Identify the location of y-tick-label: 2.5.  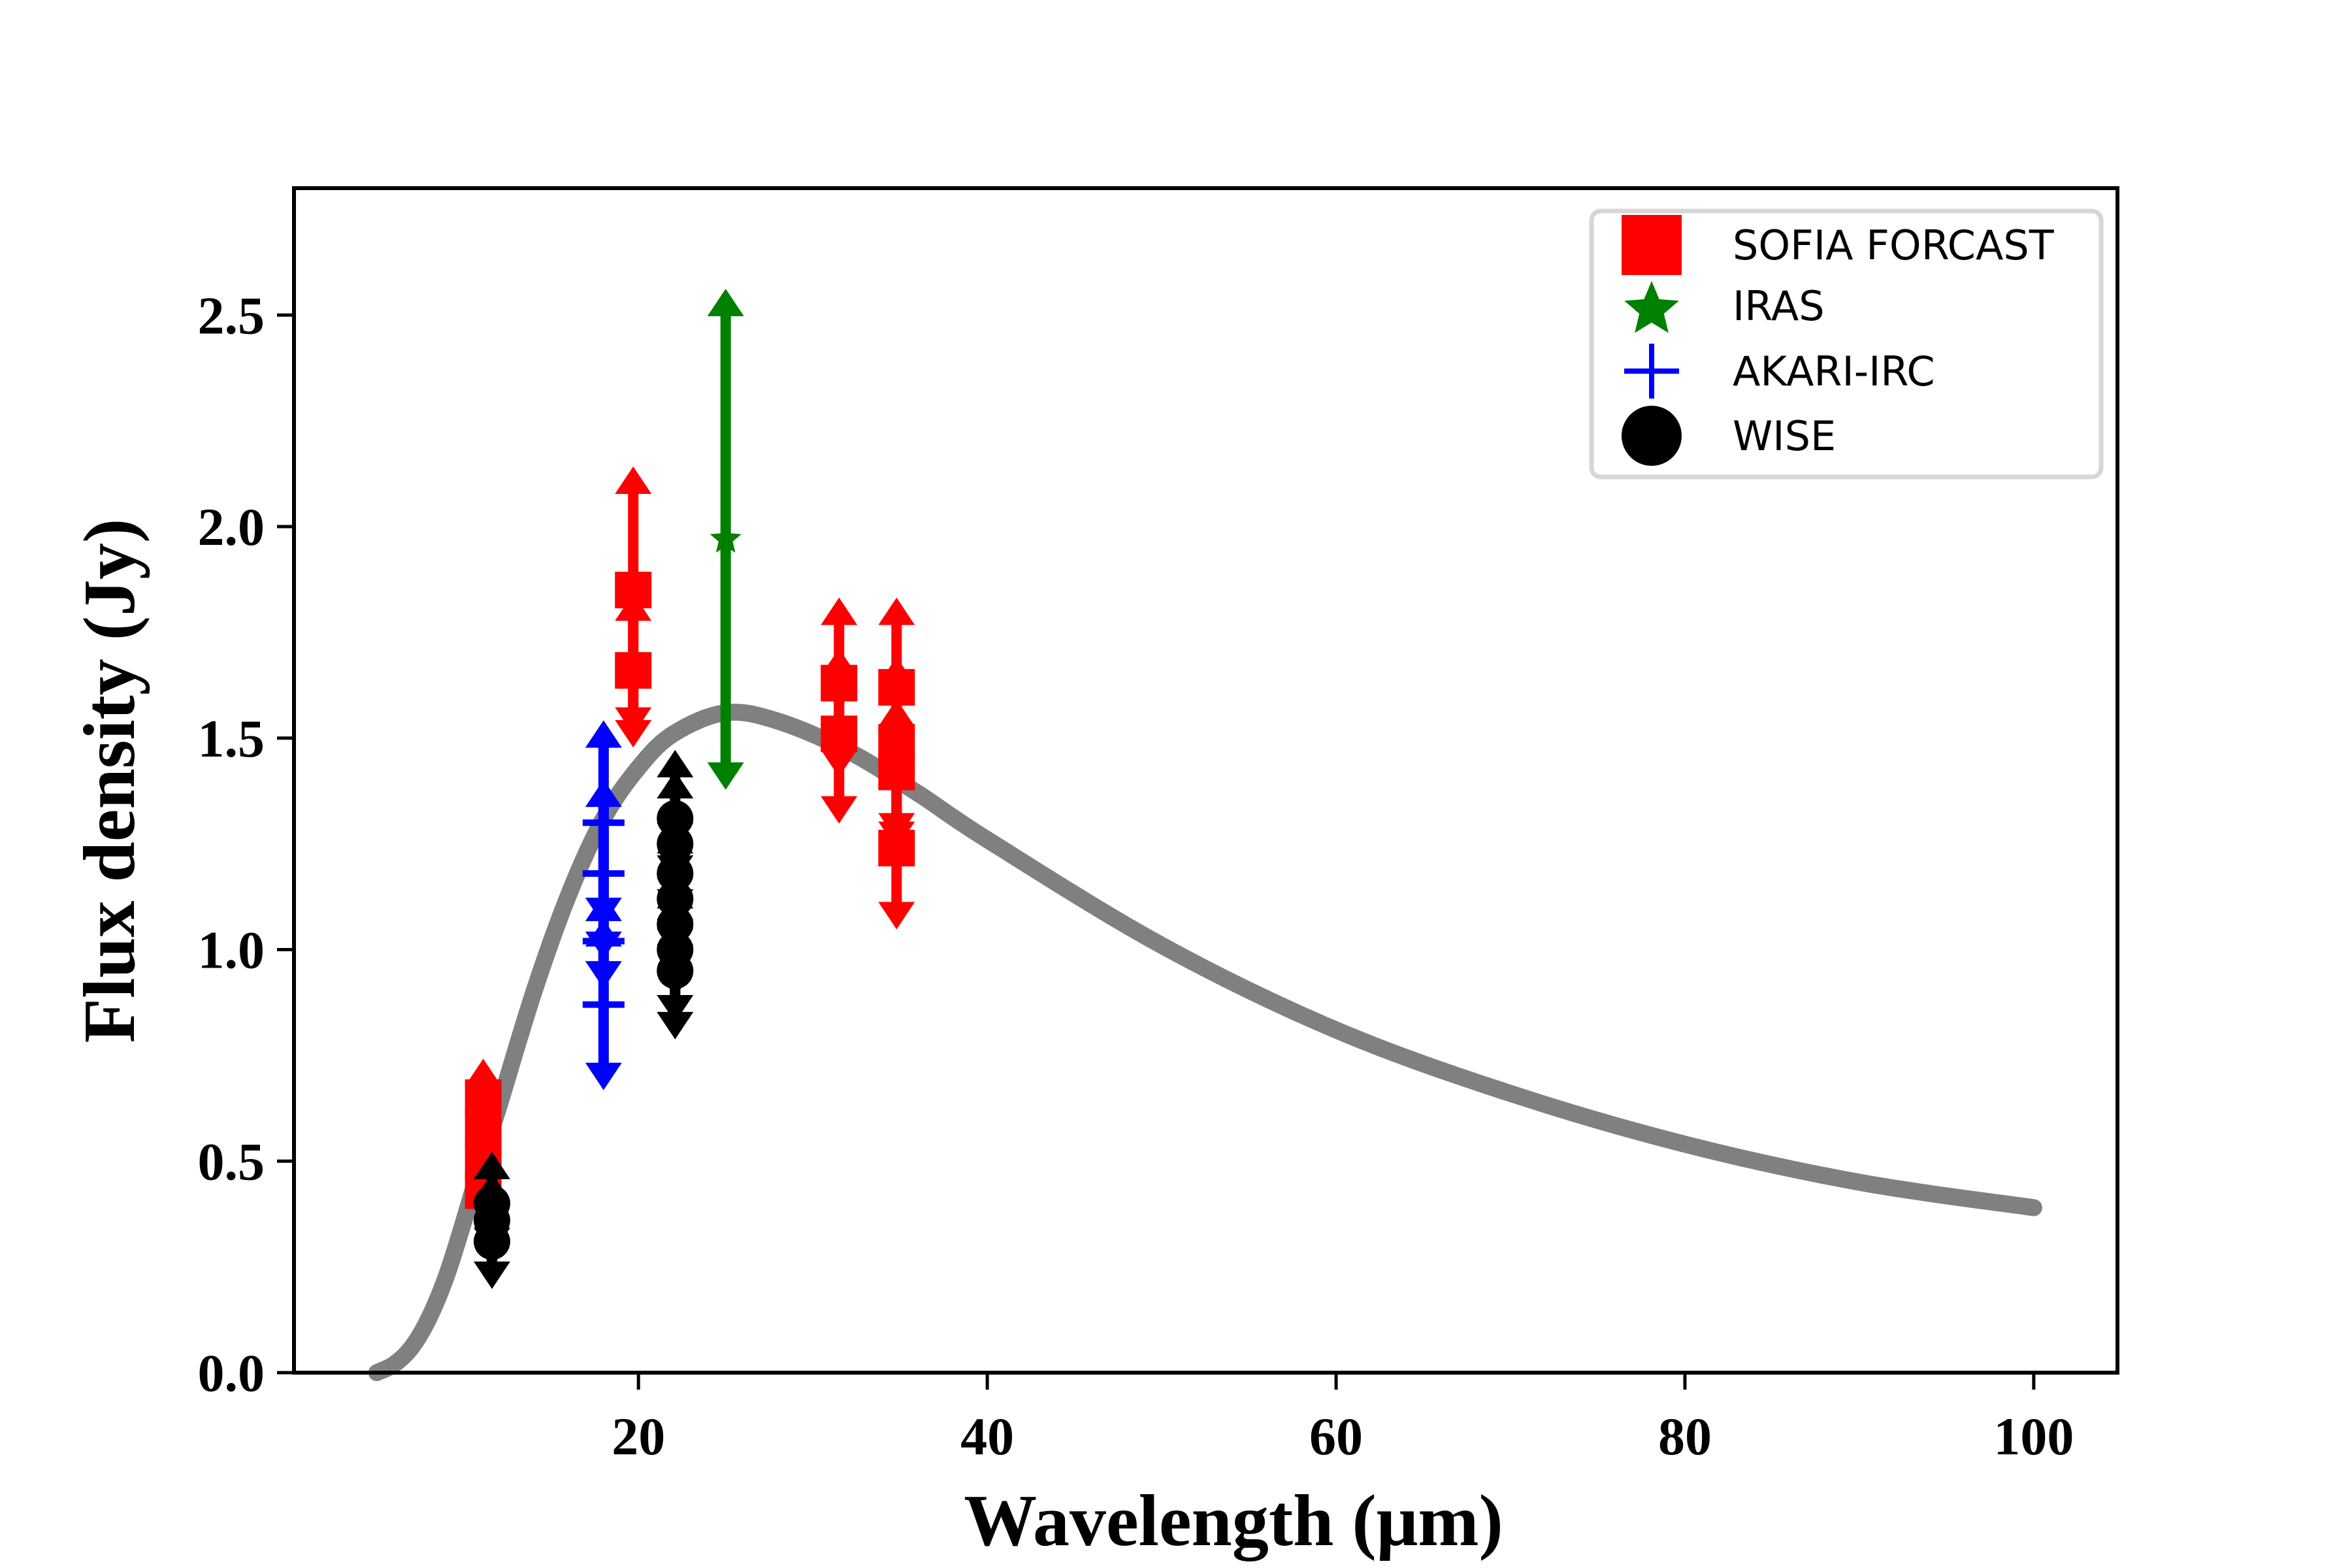
(231, 315).